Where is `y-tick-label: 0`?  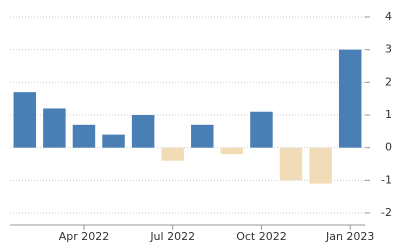 y-tick-label: 0 is located at coordinates (388, 147).